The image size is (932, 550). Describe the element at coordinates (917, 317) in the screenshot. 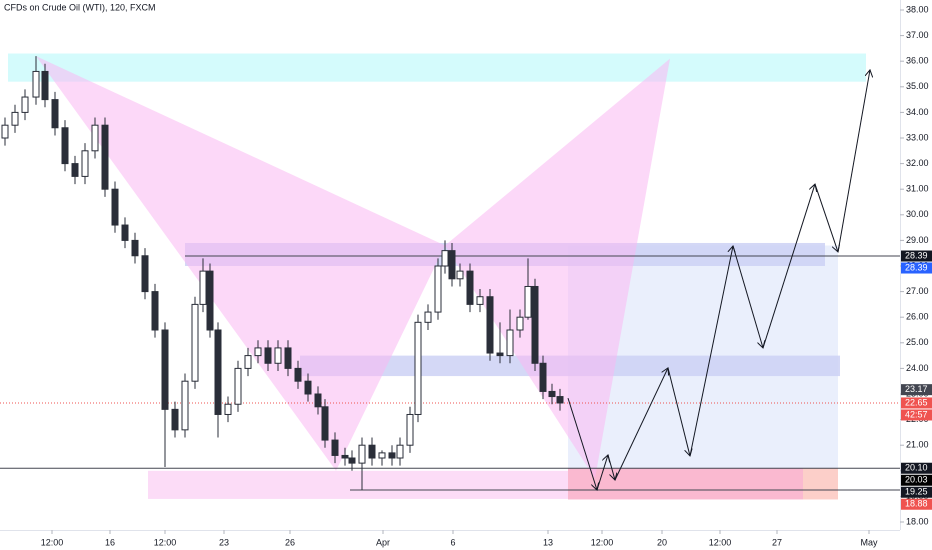

I see `y-tick-label: 26.00` at that location.